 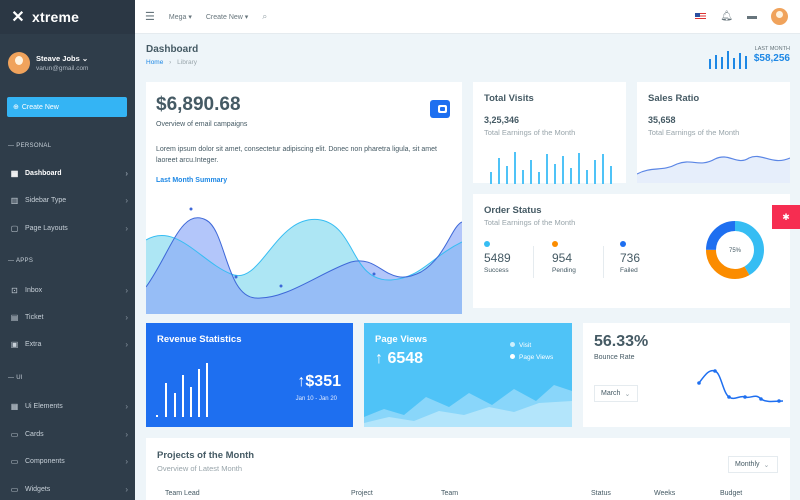 I want to click on sidebar-item-extra: ▣ Extra ›, so click(x=69, y=344).